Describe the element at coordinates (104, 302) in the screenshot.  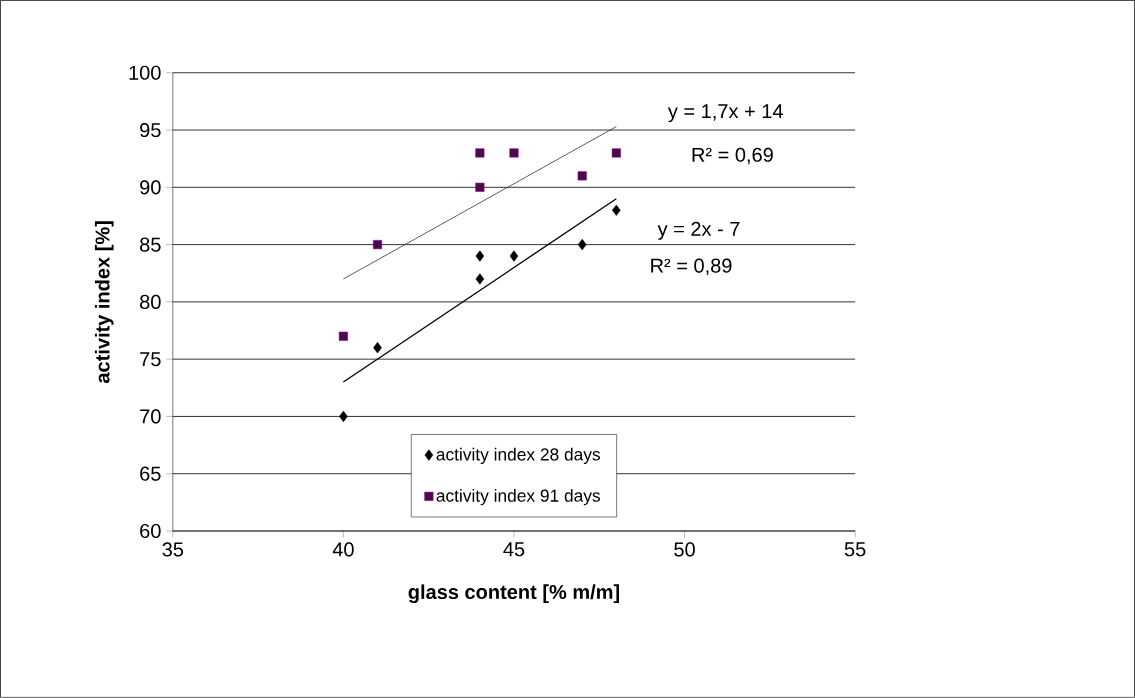
I see `y-axis-title: activity index [%]` at that location.